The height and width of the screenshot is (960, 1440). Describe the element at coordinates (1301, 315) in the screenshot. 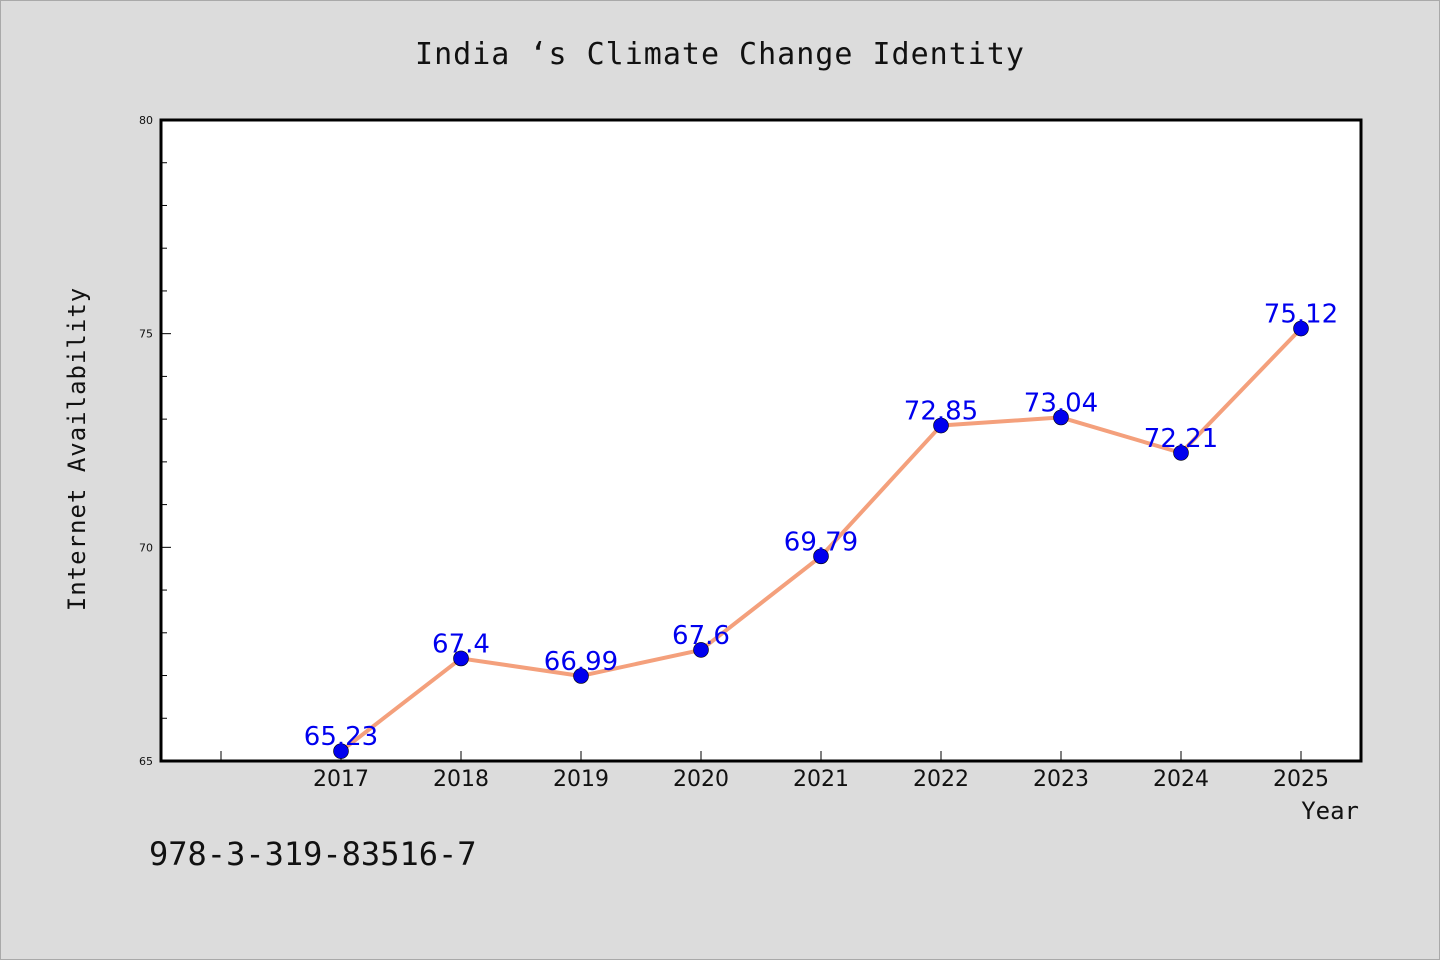

I see `data-label: 75.12` at that location.